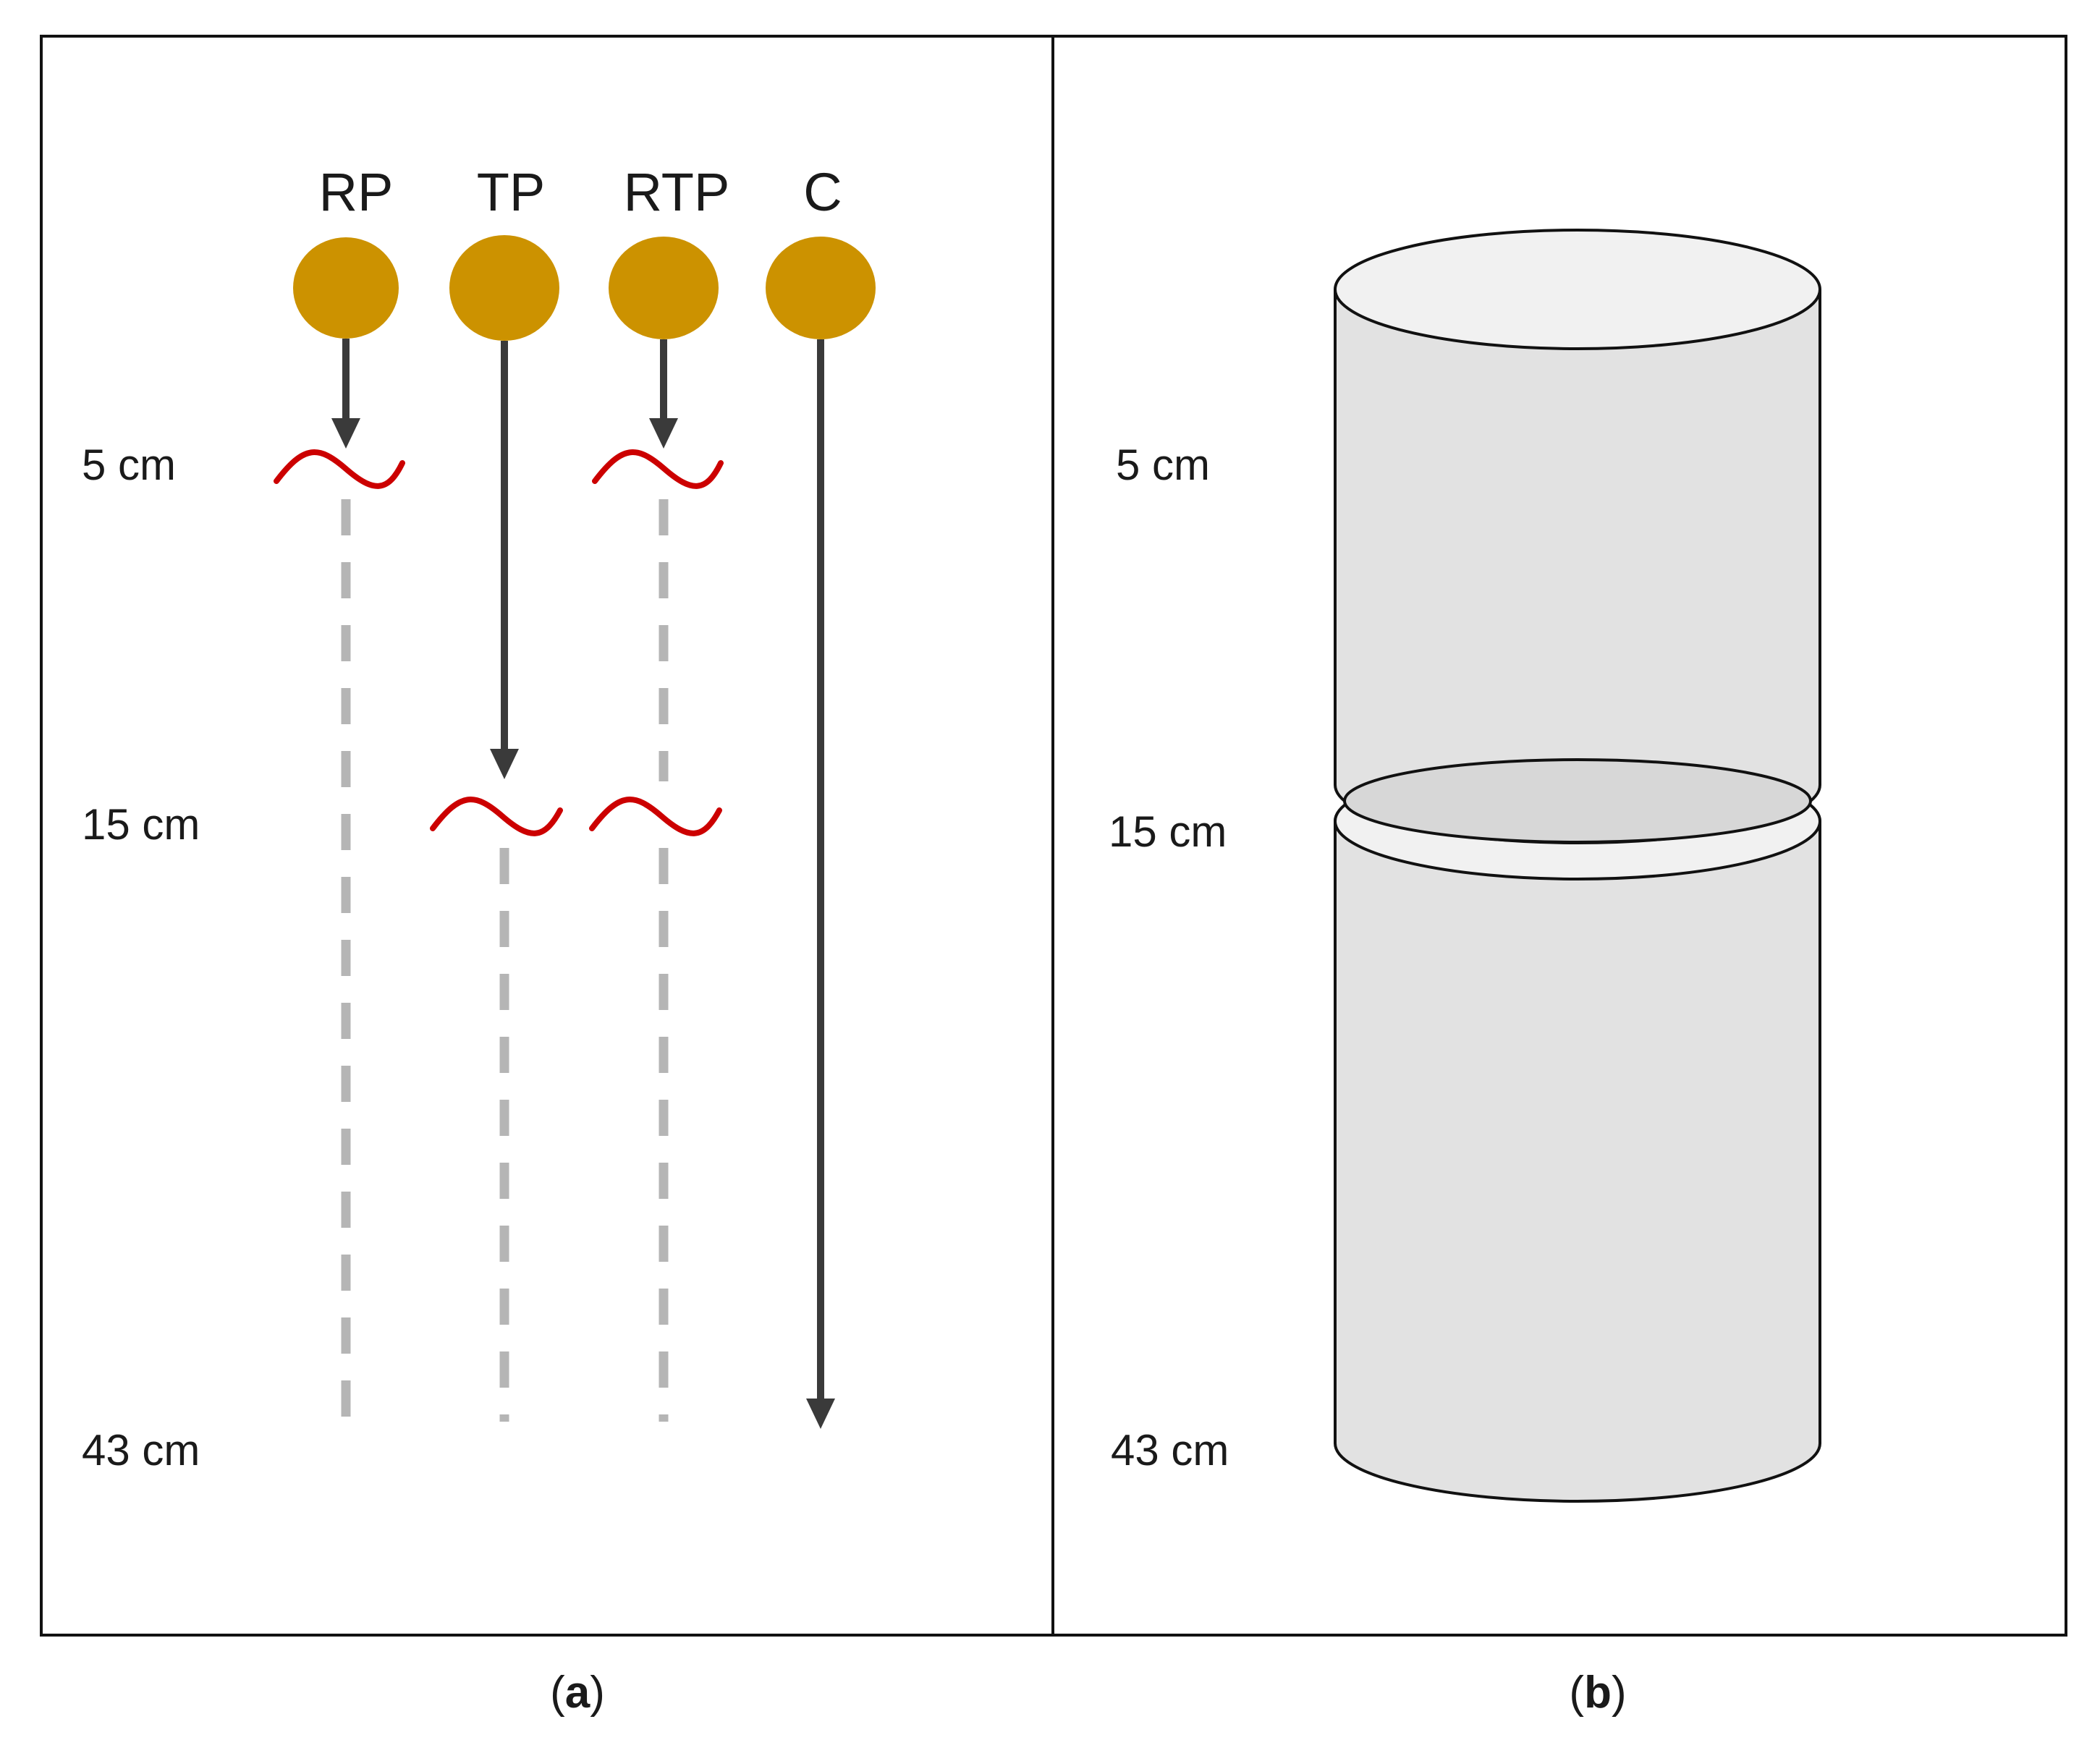 This screenshot has height=1740, width=2100. I want to click on treatment-label-rp: RP, so click(356, 192).